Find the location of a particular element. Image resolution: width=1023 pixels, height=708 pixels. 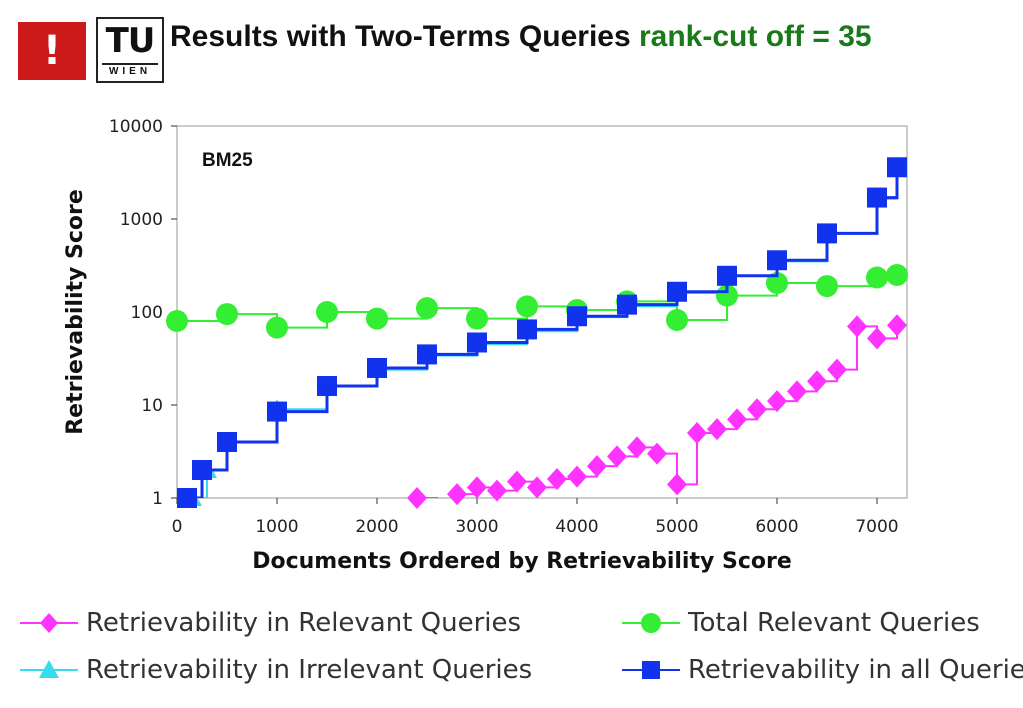

legend-label: Retrievability in Relevant Queries is located at coordinates (304, 623).